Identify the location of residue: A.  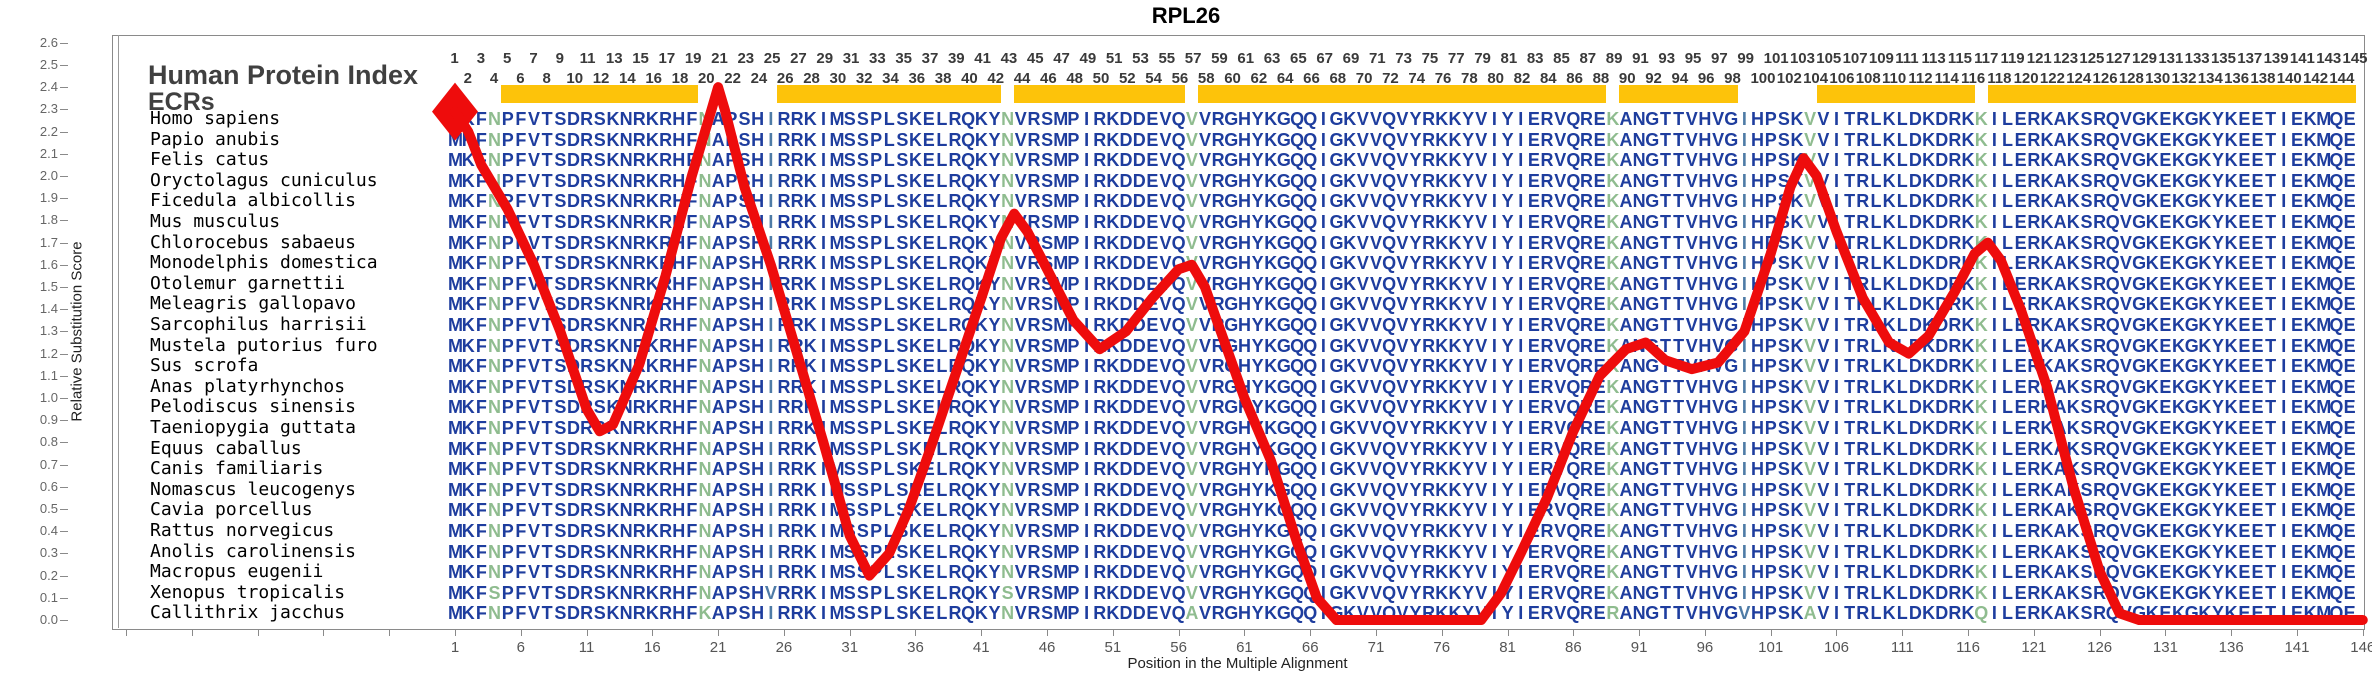
(1625, 592).